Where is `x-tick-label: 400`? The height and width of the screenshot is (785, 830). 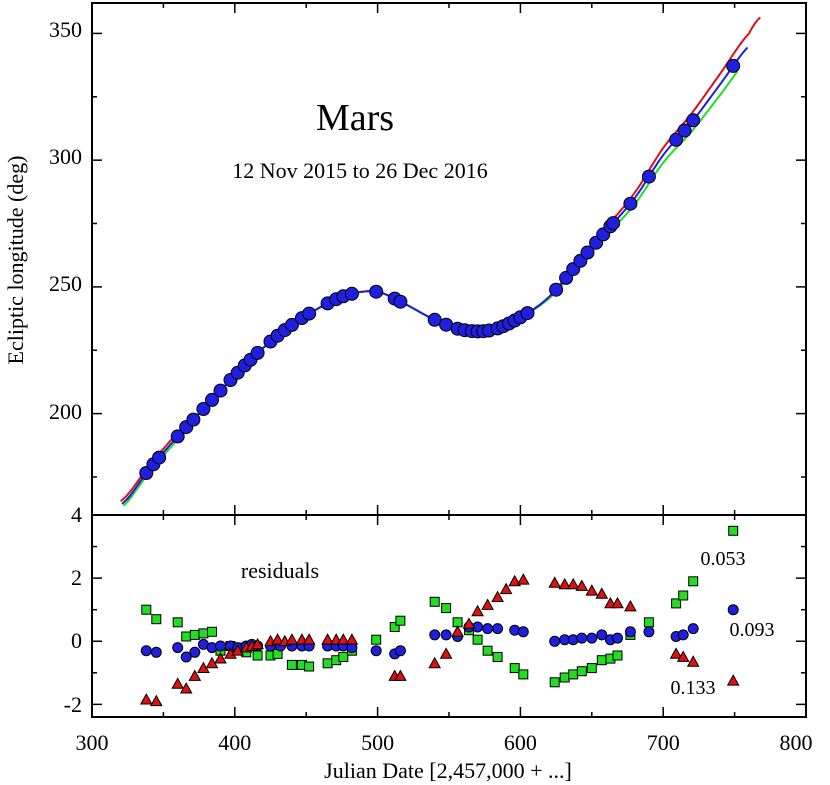 x-tick-label: 400 is located at coordinates (234, 742).